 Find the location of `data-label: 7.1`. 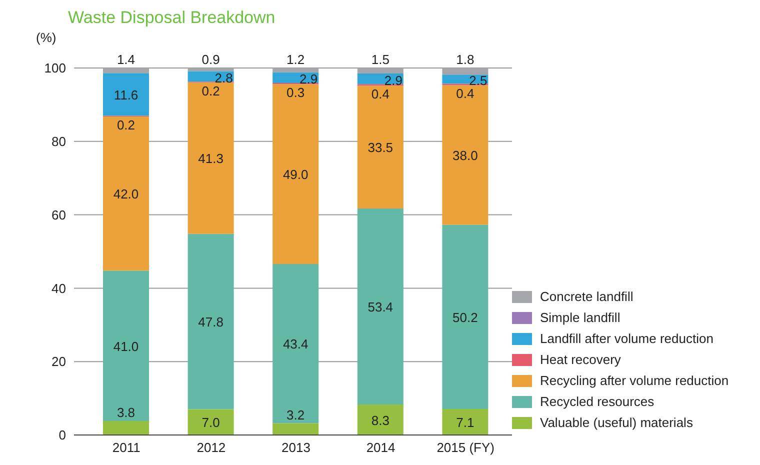

data-label: 7.1 is located at coordinates (465, 422).